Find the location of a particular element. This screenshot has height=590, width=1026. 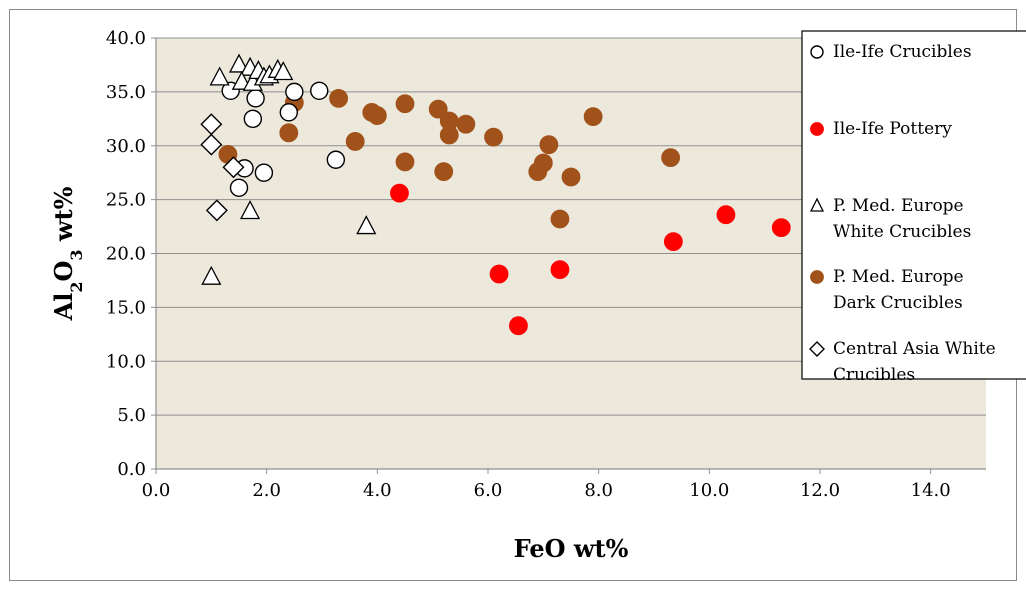

y-tick-label: 5.0 is located at coordinates (131, 415).